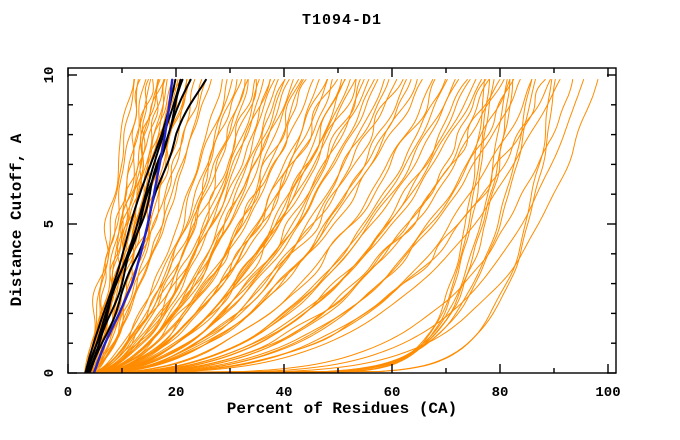  What do you see at coordinates (50, 373) in the screenshot?
I see `y-tick-label: 0` at bounding box center [50, 373].